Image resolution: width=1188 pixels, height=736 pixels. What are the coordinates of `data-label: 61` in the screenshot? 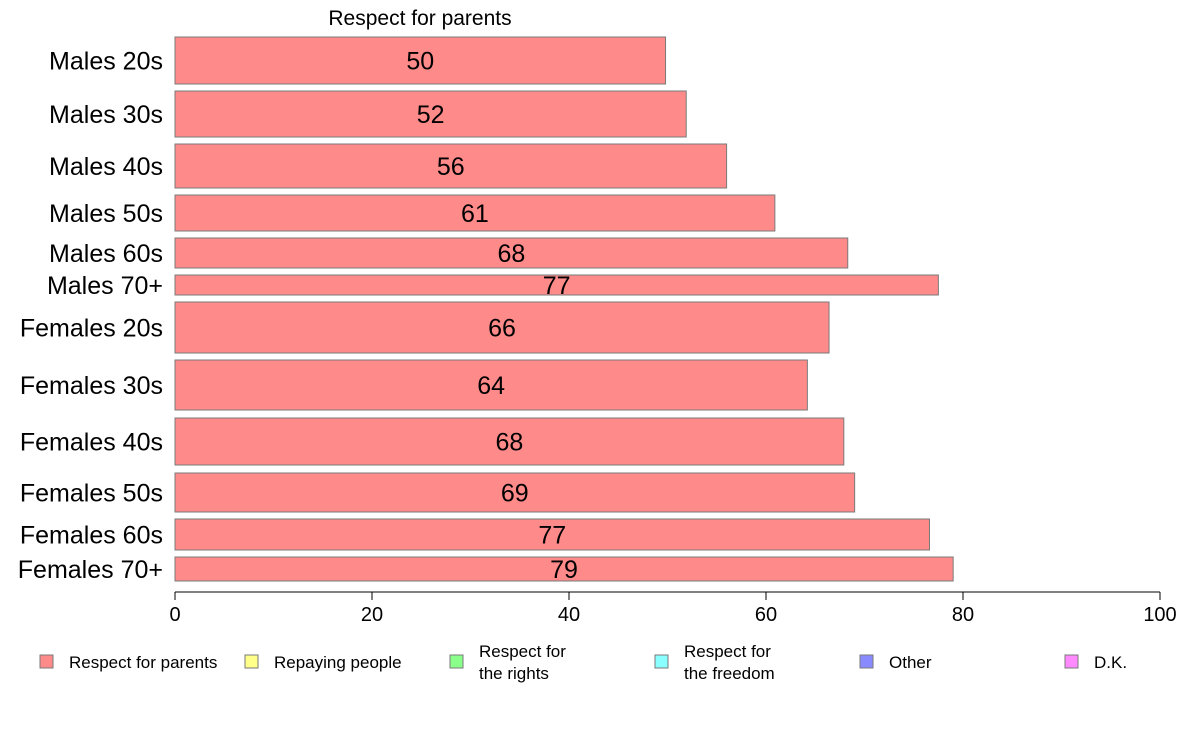 It's located at (475, 214).